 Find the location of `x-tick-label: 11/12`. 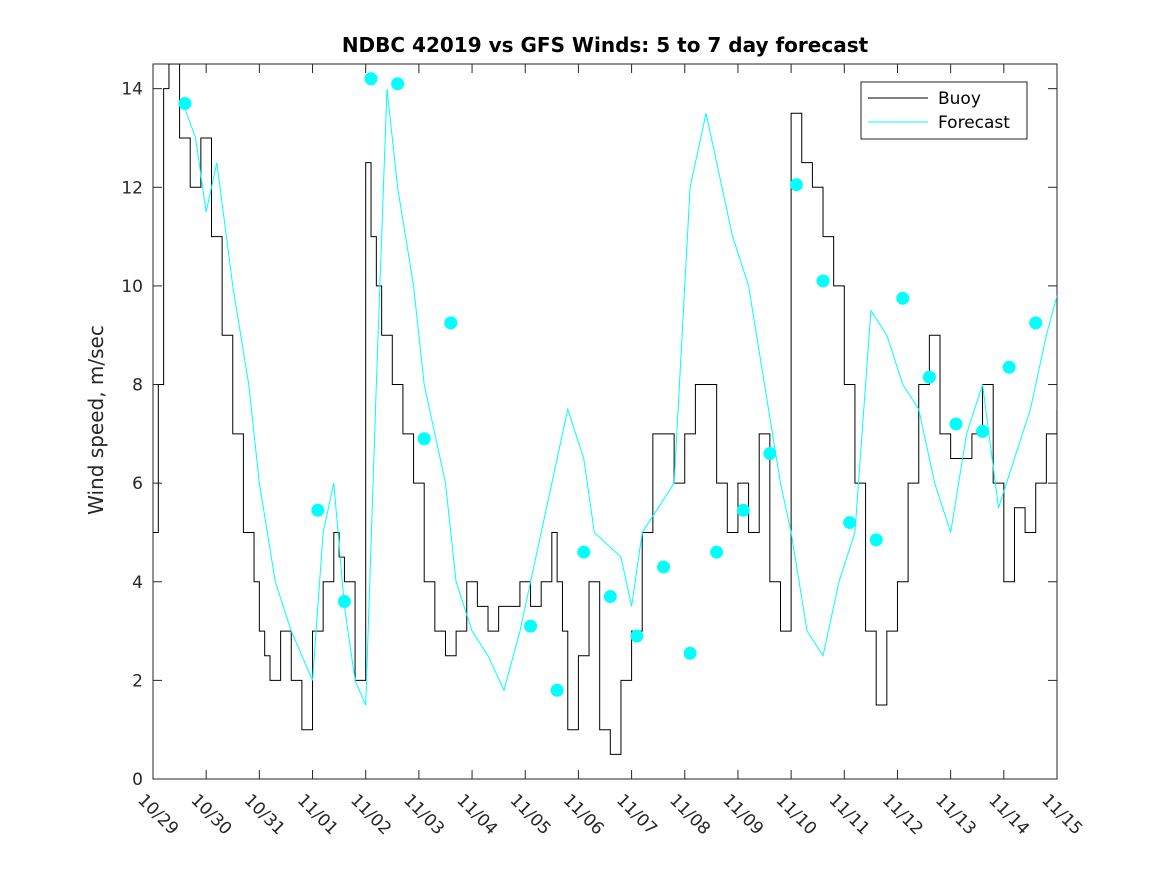

x-tick-label: 11/12 is located at coordinates (902, 814).